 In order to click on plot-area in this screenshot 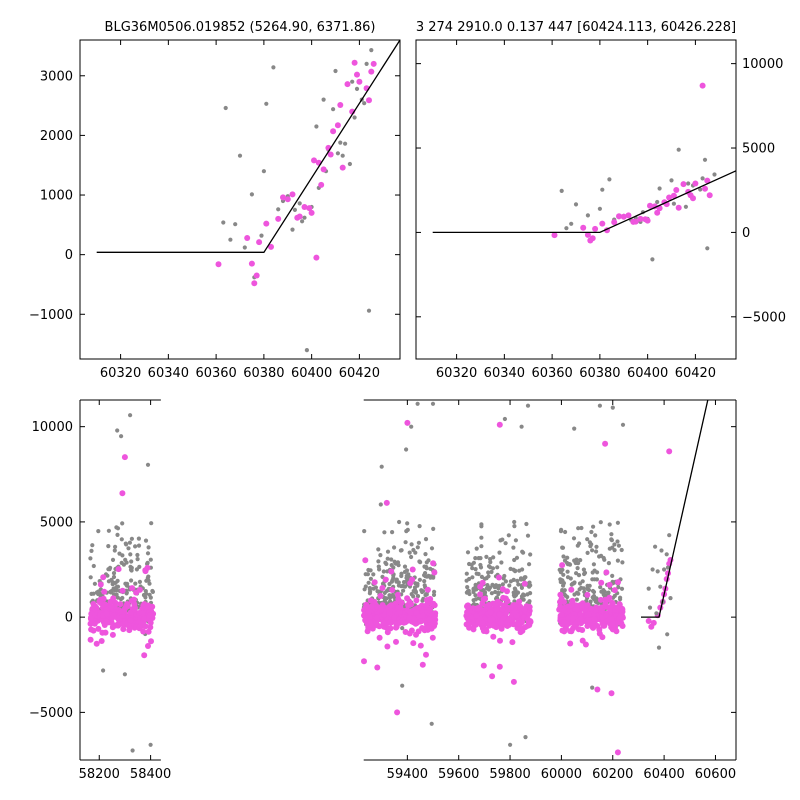, I will do `click(584, 172)`.